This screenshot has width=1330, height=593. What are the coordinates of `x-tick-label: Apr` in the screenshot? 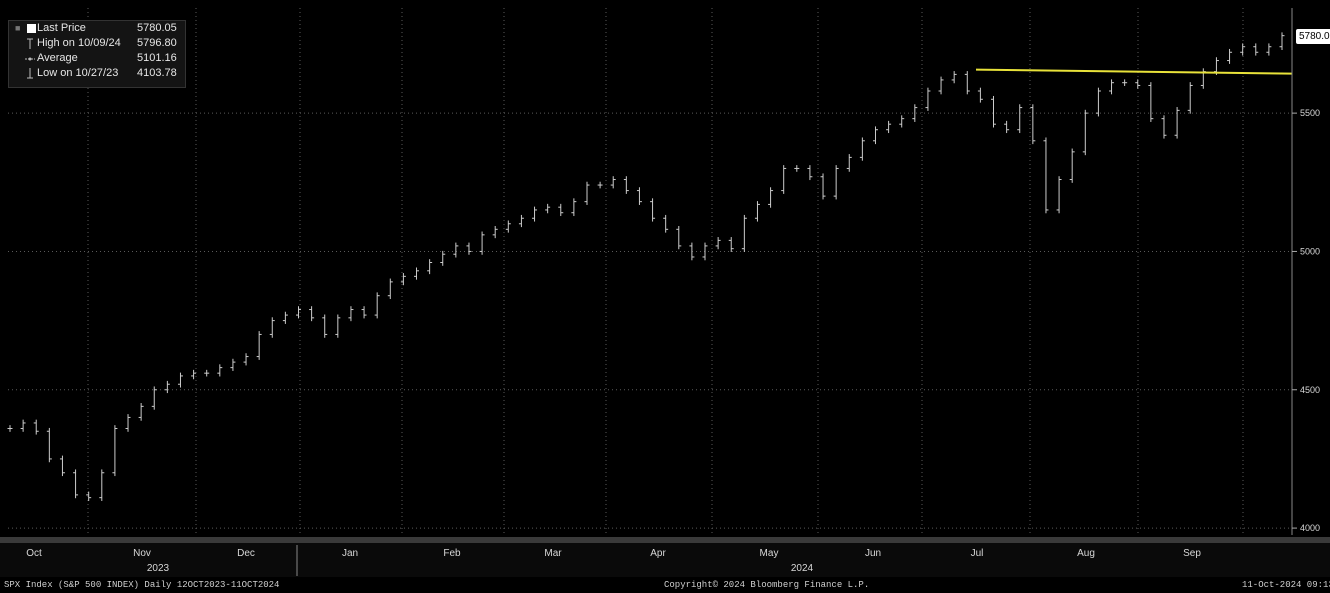 It's located at (658, 553).